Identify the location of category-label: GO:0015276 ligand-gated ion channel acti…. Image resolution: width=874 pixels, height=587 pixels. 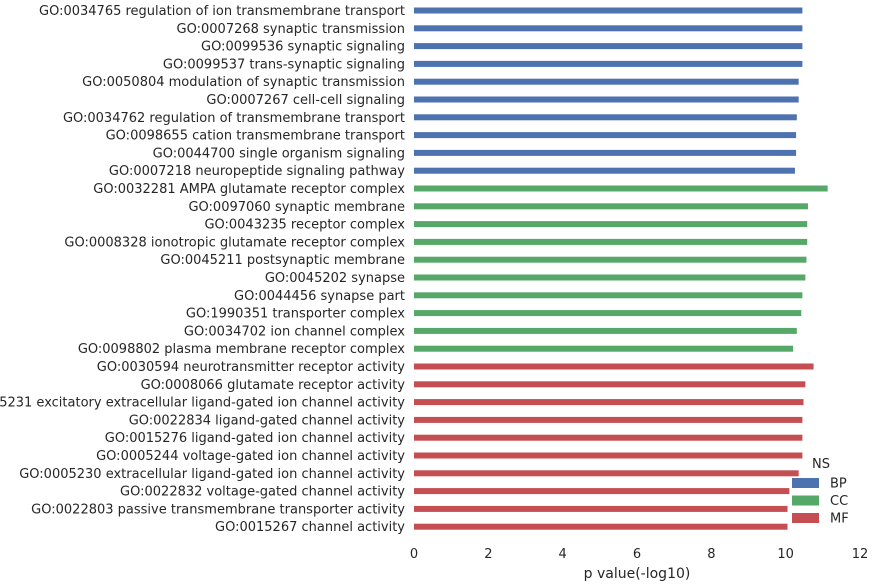
(255, 438).